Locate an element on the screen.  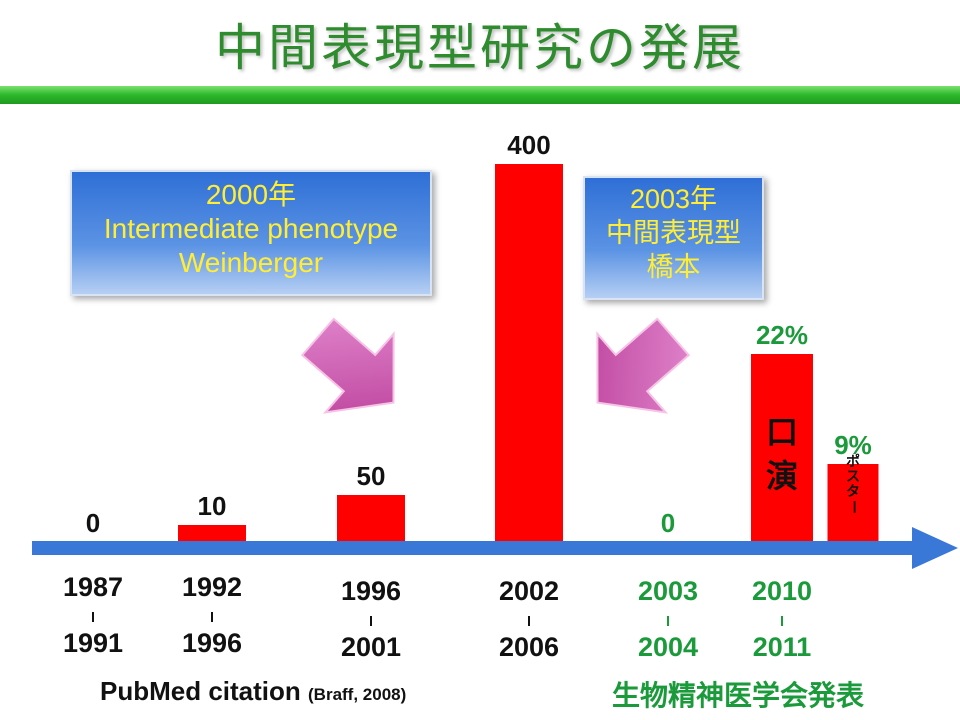
year-end-label: 1996 is located at coordinates (212, 643).